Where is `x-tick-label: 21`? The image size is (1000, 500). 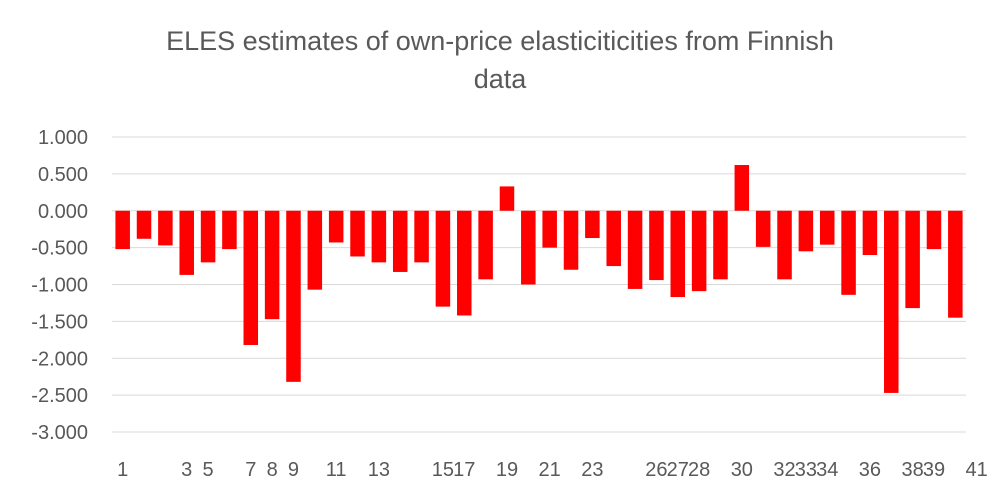
x-tick-label: 21 is located at coordinates (550, 470).